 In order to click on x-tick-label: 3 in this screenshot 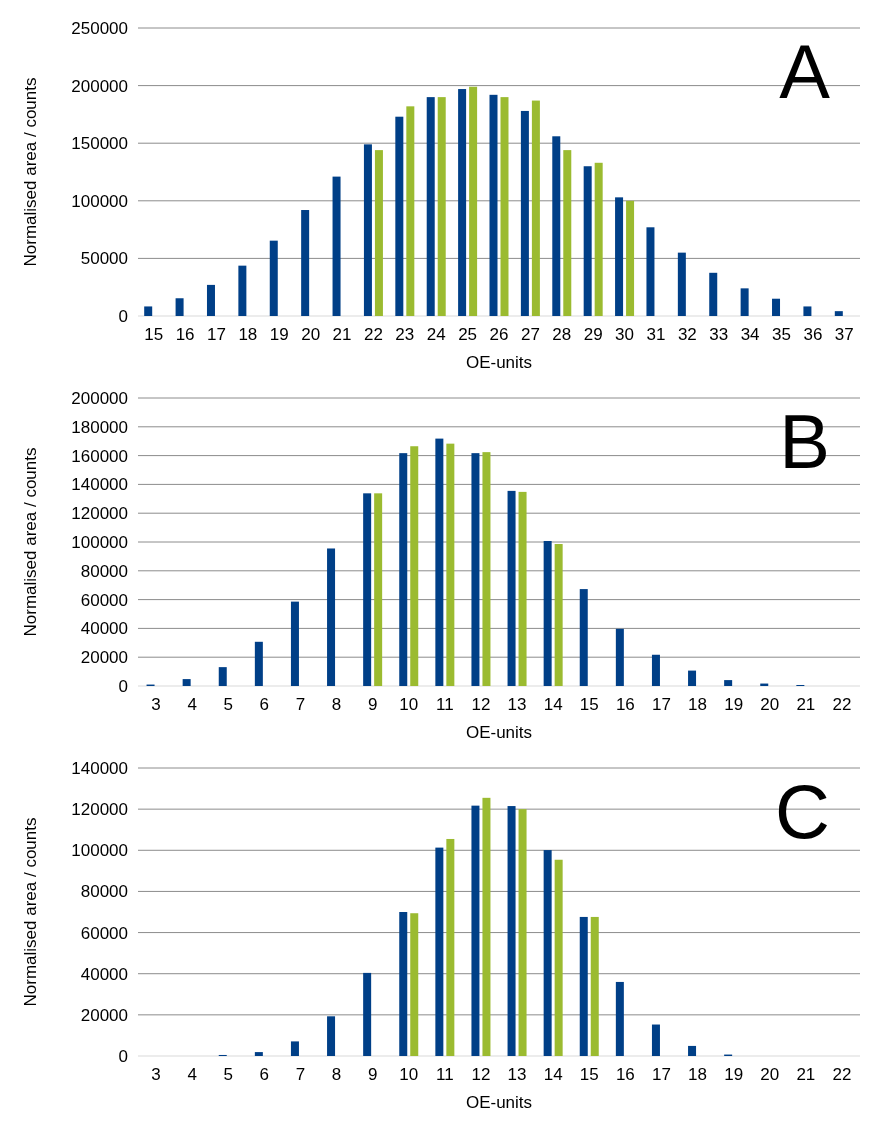, I will do `click(156, 1074)`.